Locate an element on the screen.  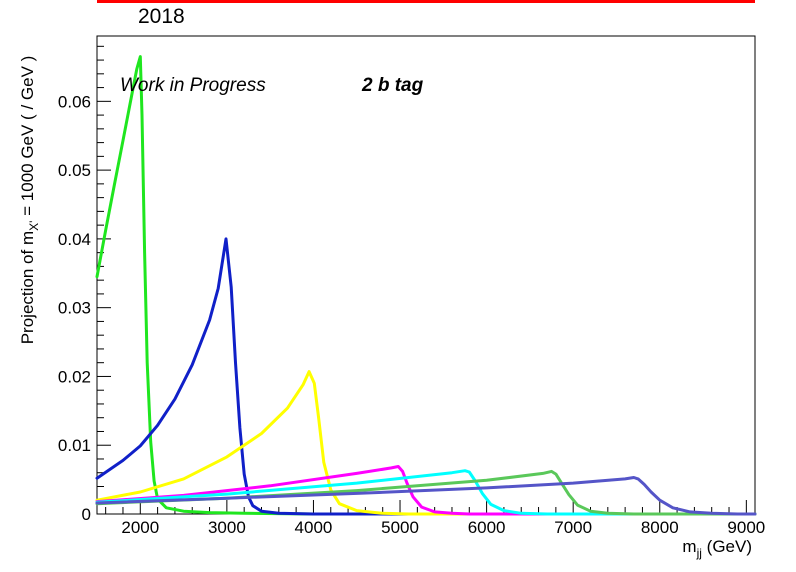
y-tick-label: 0.03 is located at coordinates (74, 308).